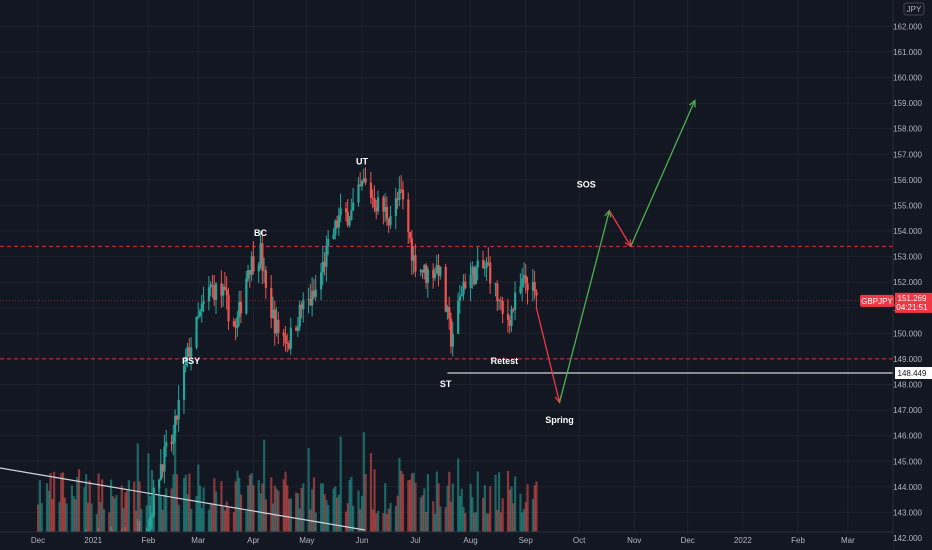 This screenshot has height=550, width=932. What do you see at coordinates (287, 481) in the screenshot?
I see `volume-bars` at bounding box center [287, 481].